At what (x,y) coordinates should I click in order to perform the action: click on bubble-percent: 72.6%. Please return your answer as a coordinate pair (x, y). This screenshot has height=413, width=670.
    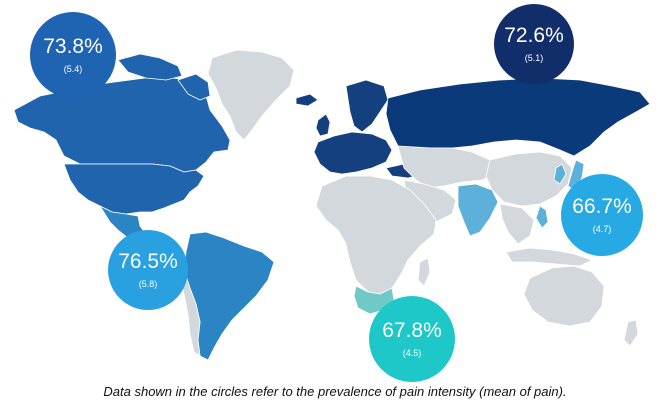
    Looking at the image, I should click on (534, 35).